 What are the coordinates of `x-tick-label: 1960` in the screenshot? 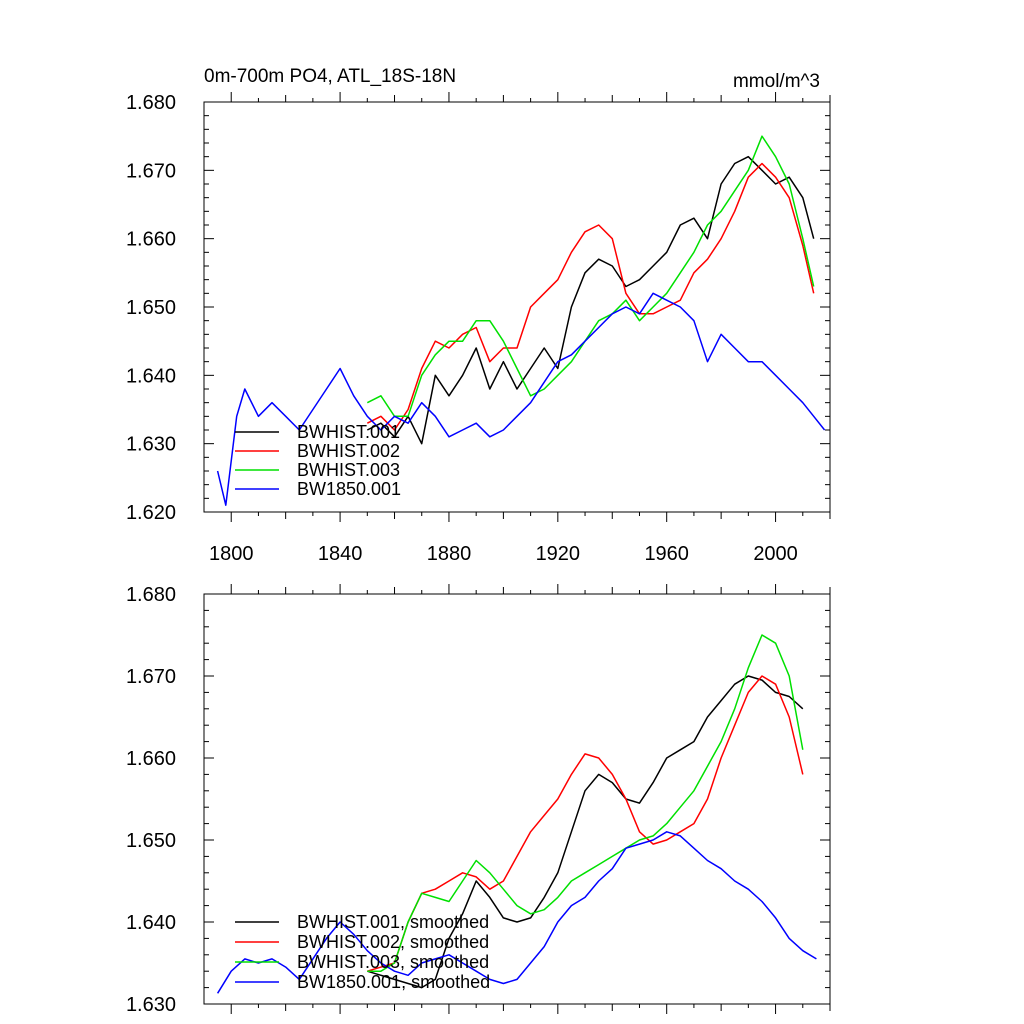 It's located at (666, 554).